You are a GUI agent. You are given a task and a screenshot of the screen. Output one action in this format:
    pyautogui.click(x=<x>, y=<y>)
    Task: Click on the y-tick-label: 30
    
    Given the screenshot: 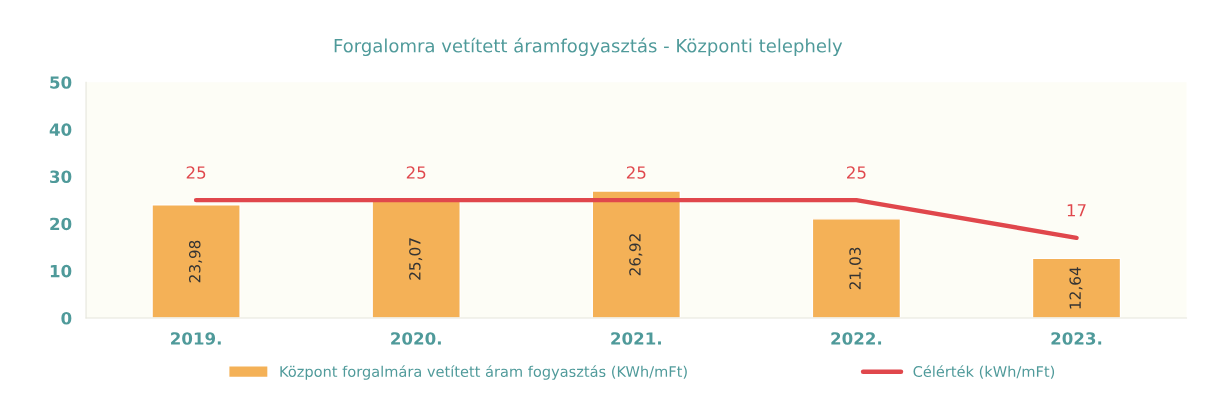 What is the action you would take?
    pyautogui.click(x=61, y=177)
    